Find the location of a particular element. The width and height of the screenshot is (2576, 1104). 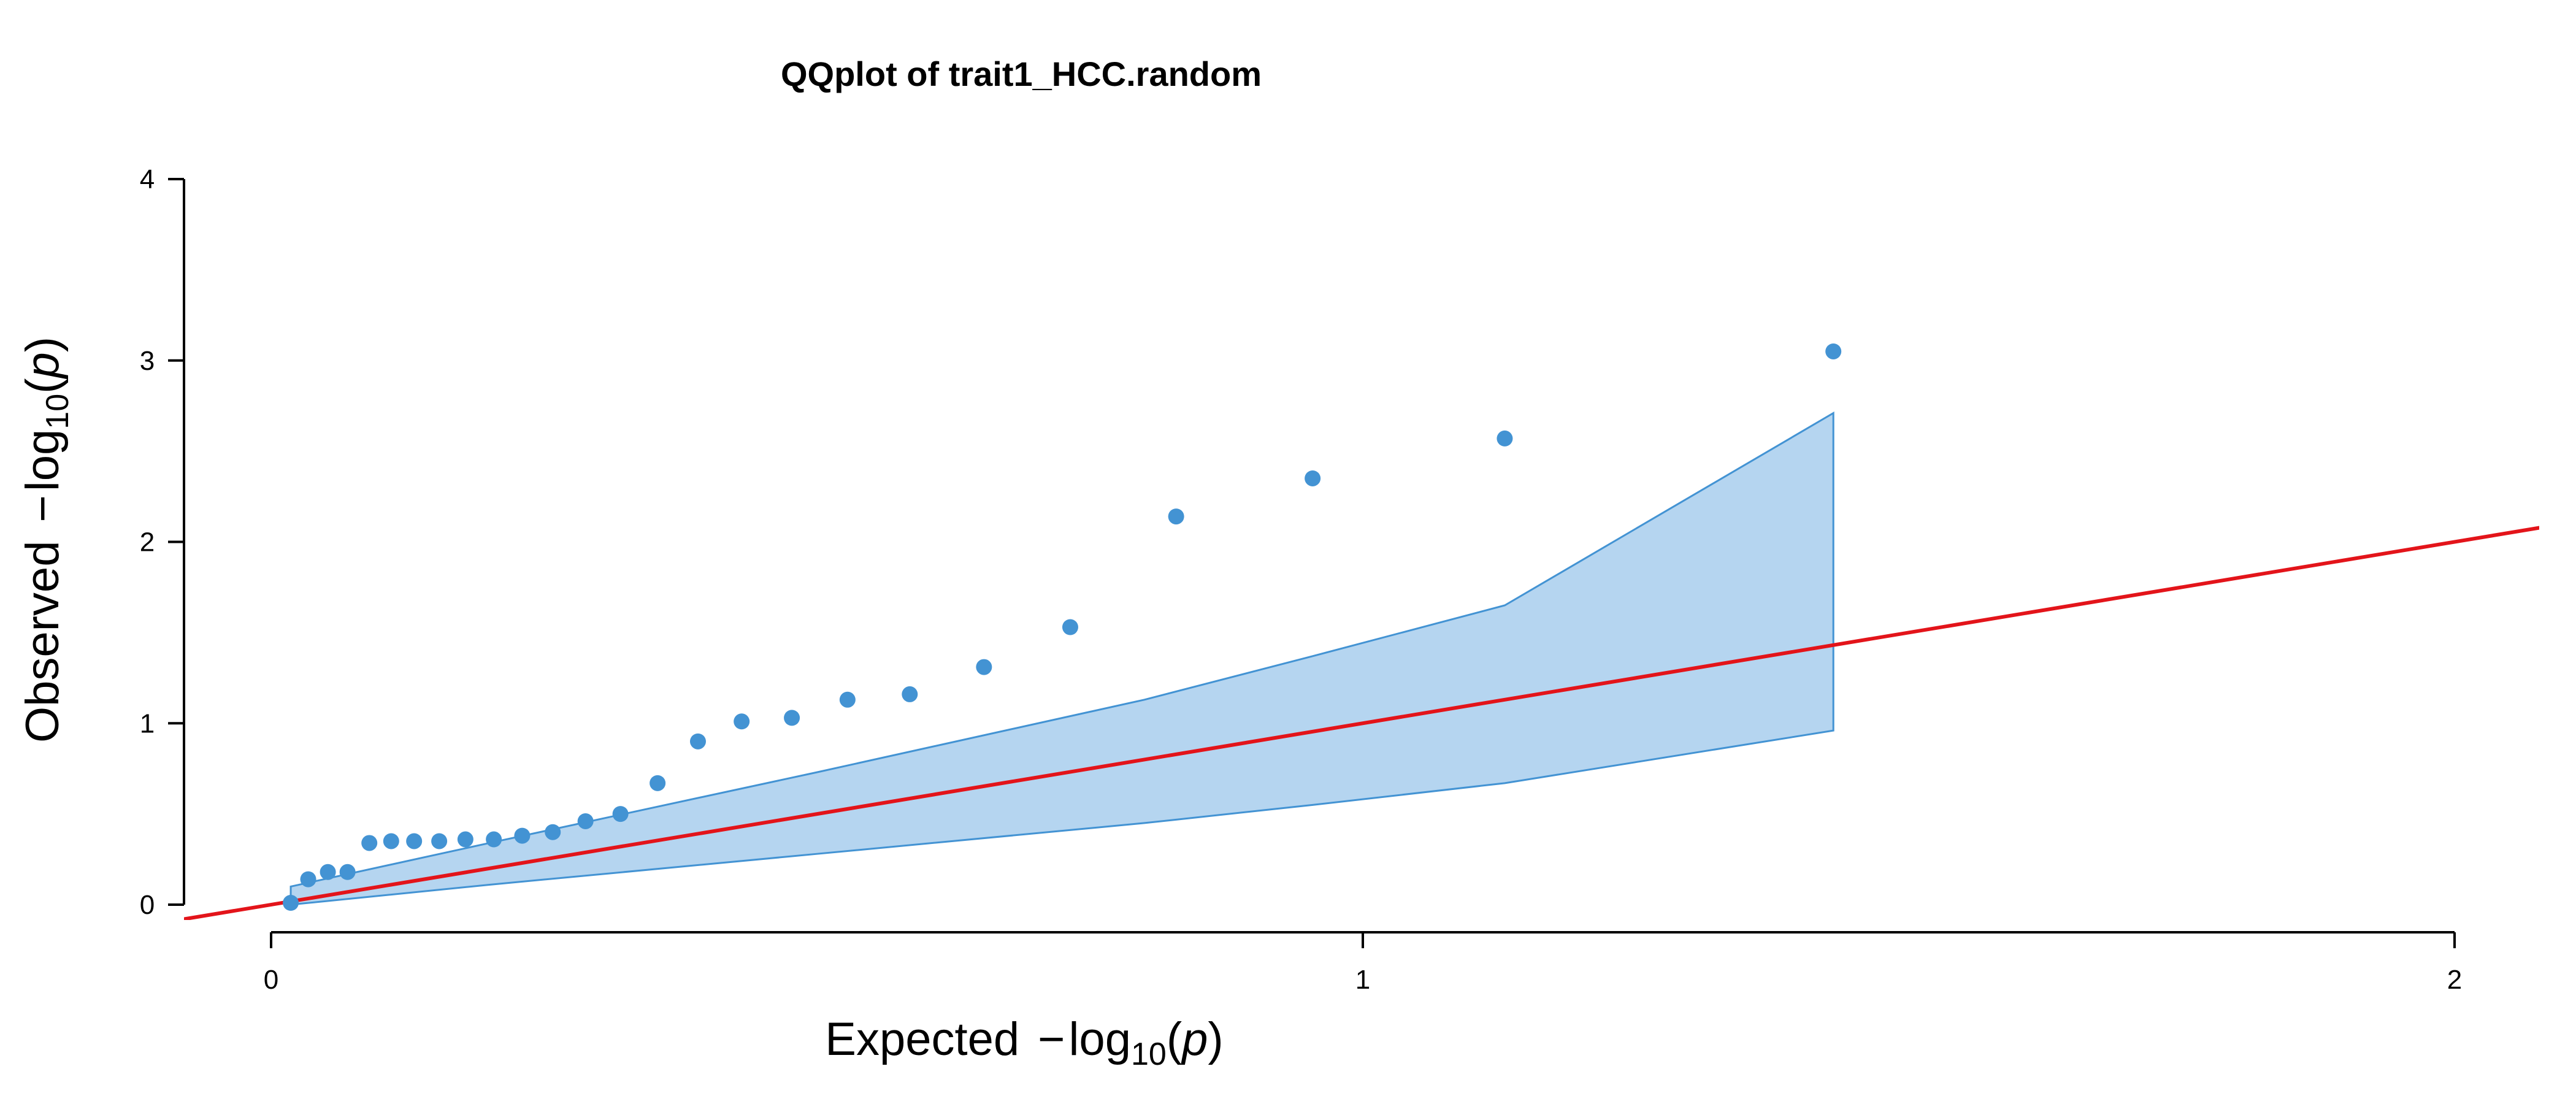

x-axis-title: Expected −log10(p) is located at coordinates (1024, 1042).